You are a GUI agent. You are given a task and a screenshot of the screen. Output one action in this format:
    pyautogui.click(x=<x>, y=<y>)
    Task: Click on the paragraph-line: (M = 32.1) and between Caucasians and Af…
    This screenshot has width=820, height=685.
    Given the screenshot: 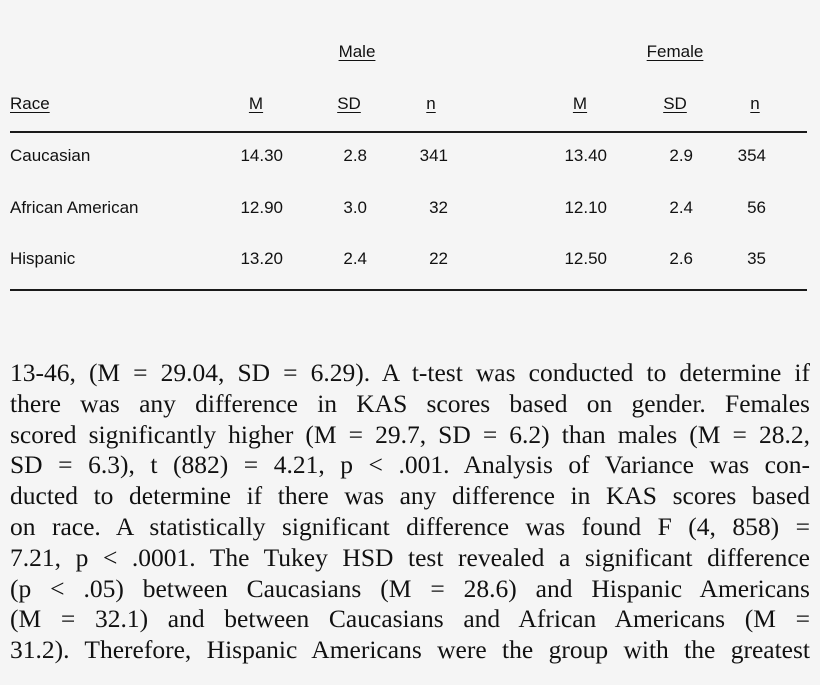 What is the action you would take?
    pyautogui.click(x=410, y=619)
    